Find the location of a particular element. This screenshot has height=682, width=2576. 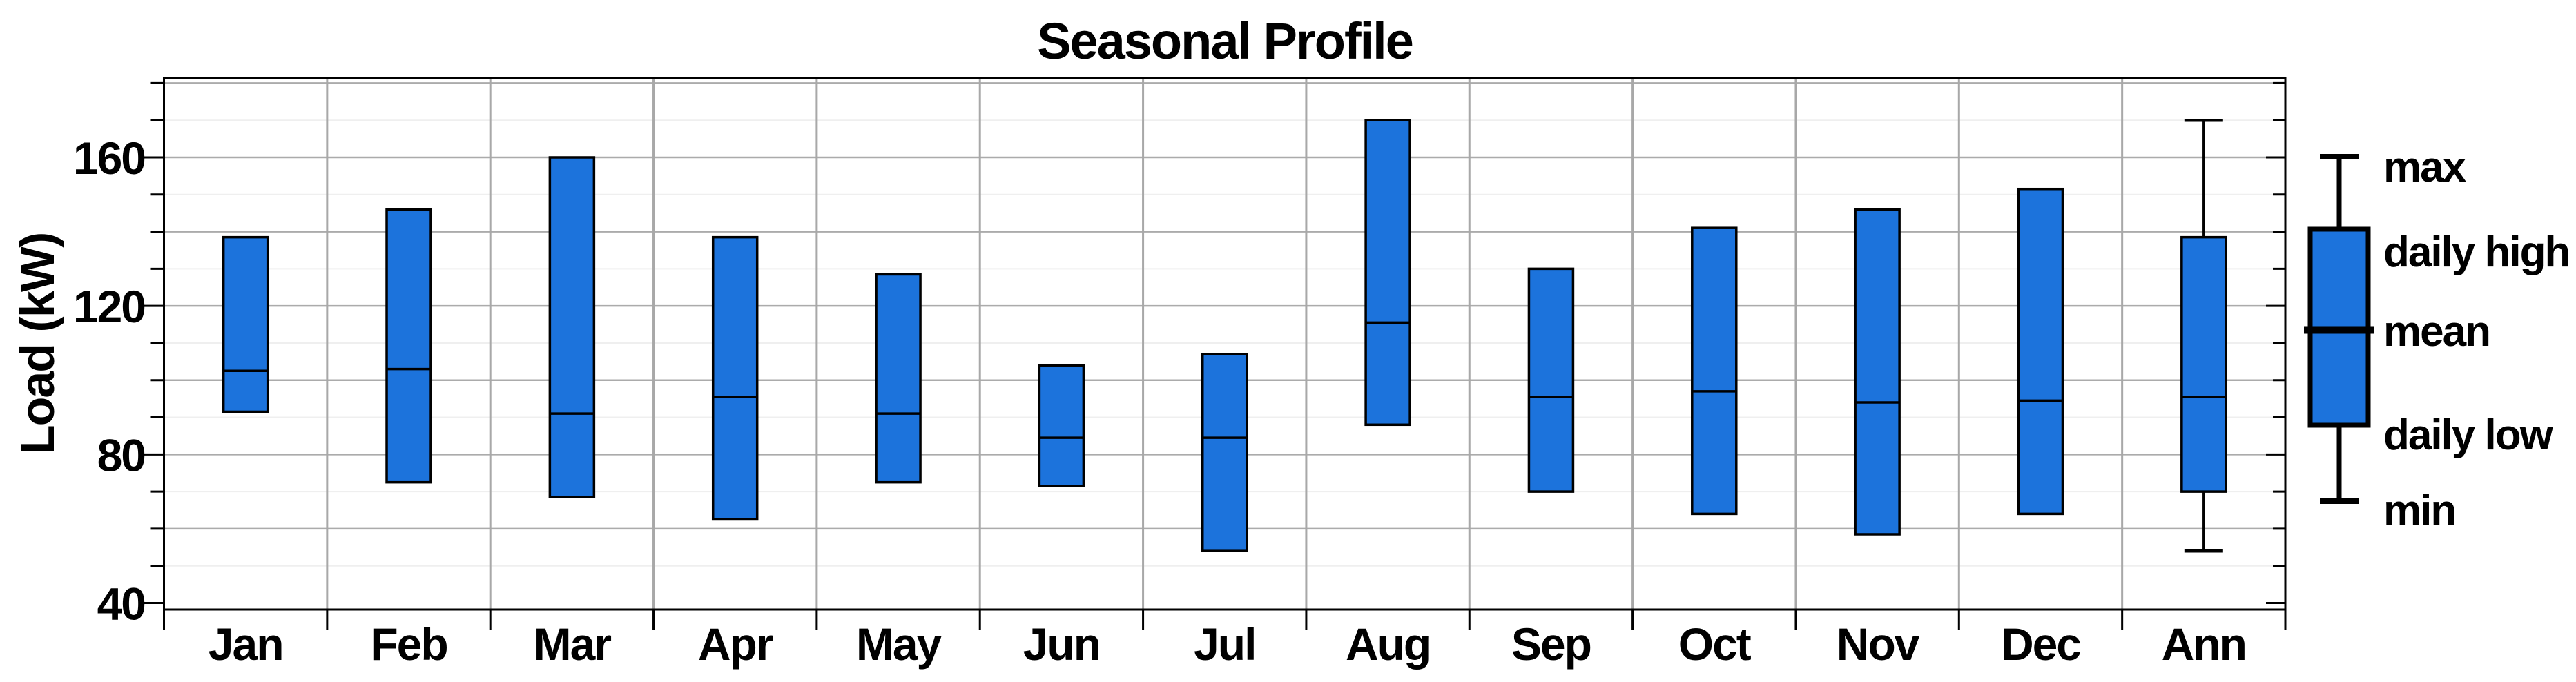

x-tick-label-Jul: Jul is located at coordinates (1225, 644).